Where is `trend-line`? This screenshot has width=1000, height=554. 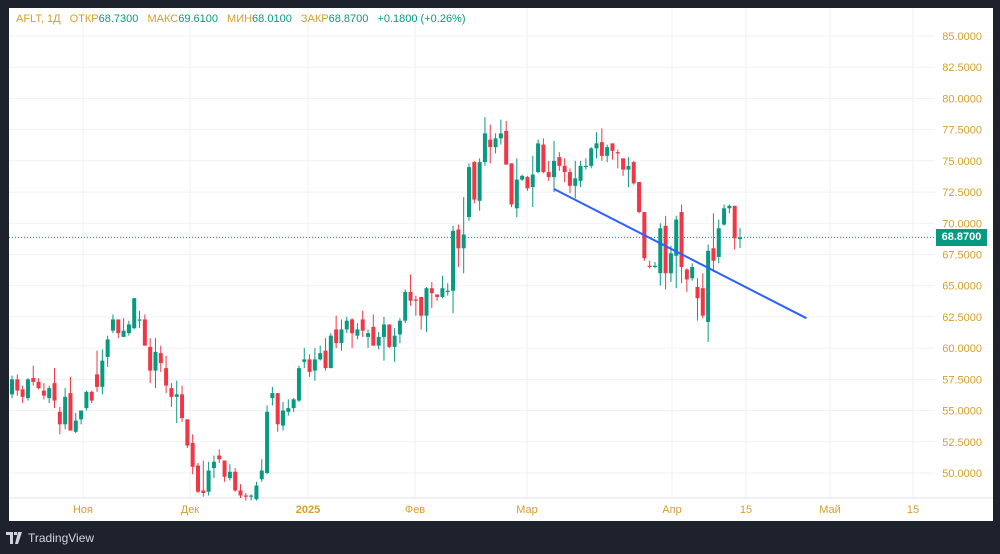
trend-line is located at coordinates (680, 254).